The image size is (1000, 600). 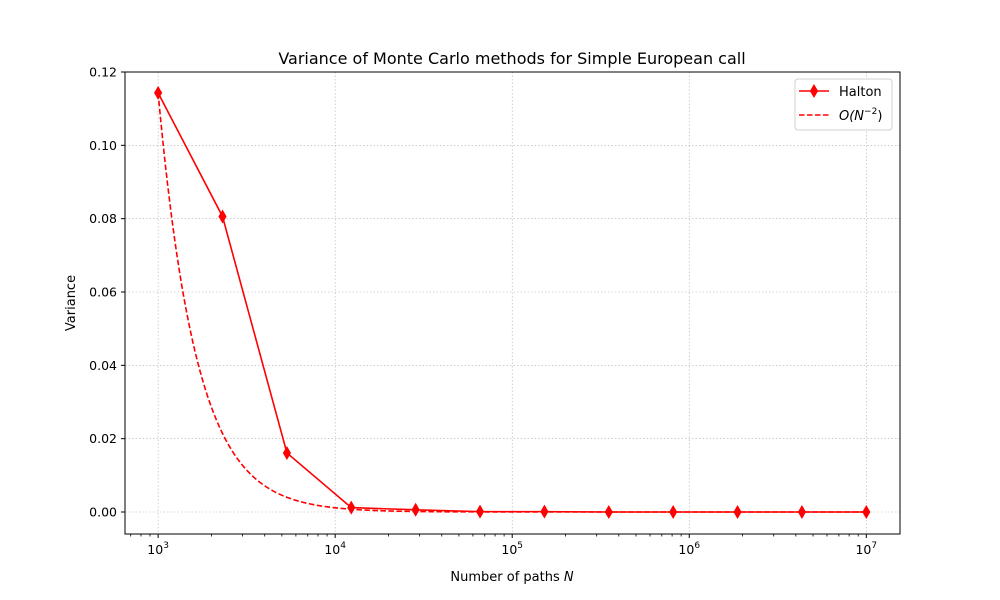 I want to click on x-tick-label-exponent: 3, so click(x=166, y=546).